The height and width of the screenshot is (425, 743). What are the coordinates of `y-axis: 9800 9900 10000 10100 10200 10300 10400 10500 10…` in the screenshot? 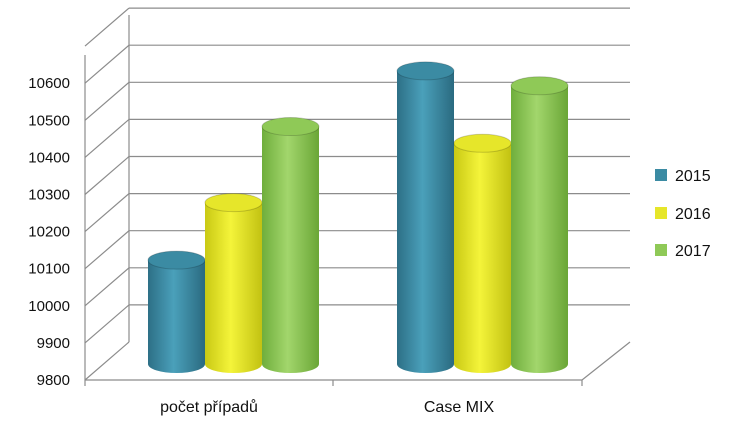 It's located at (49, 232).